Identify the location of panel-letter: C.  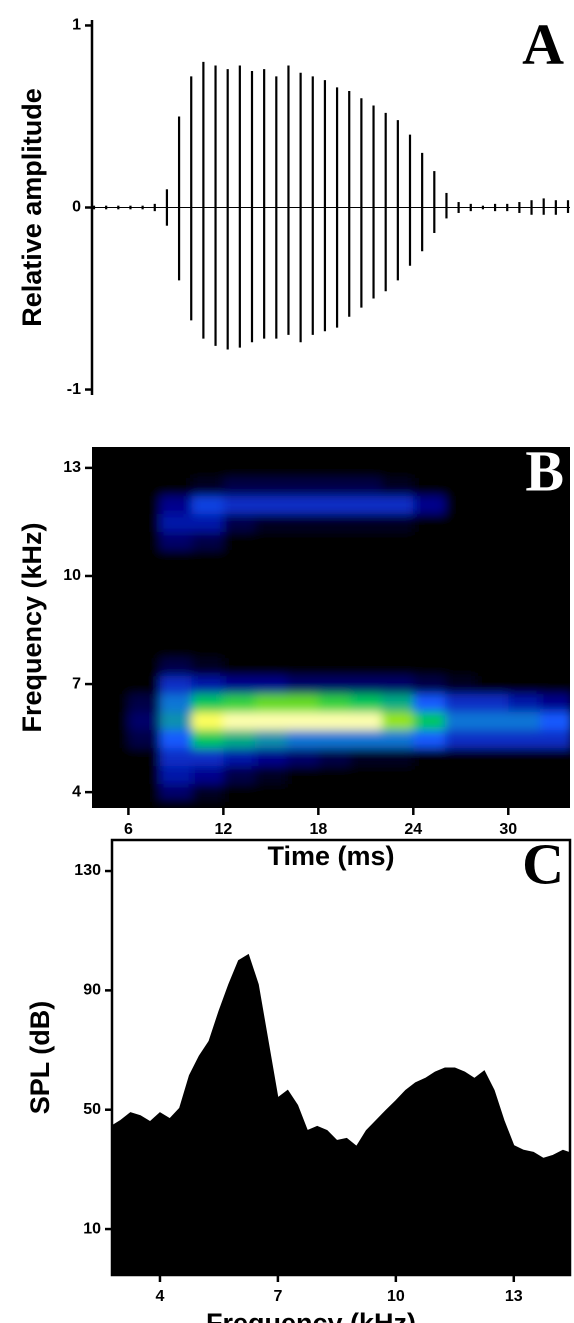
(543, 863).